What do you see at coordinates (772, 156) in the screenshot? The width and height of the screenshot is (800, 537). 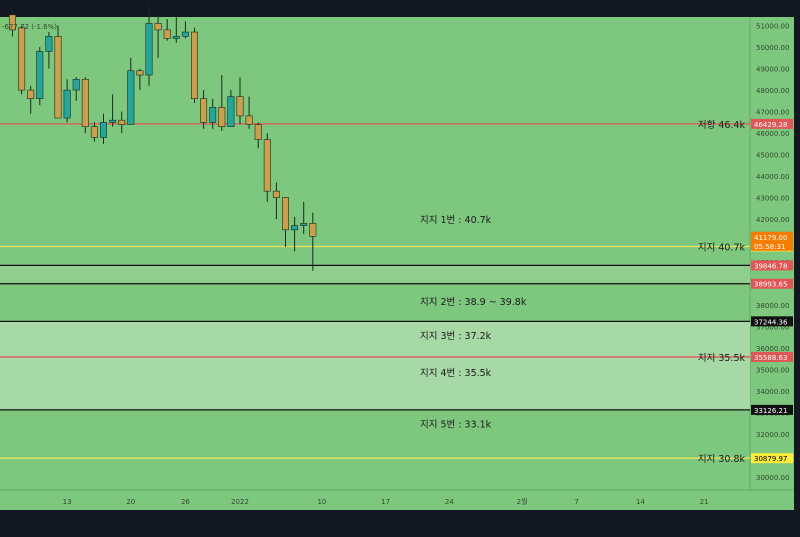 I see `price-tick-label: 45000.00` at bounding box center [772, 156].